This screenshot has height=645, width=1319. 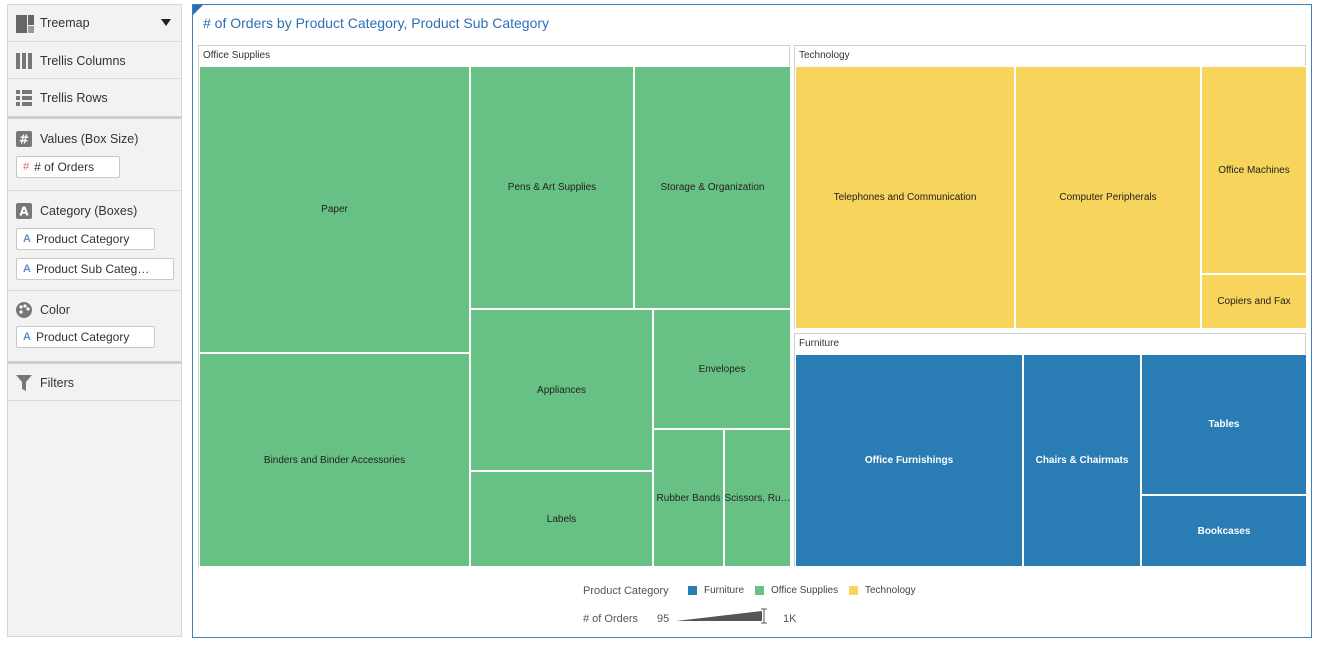 I want to click on treemap-cell-label: Copiers and Fax, so click(x=1254, y=301).